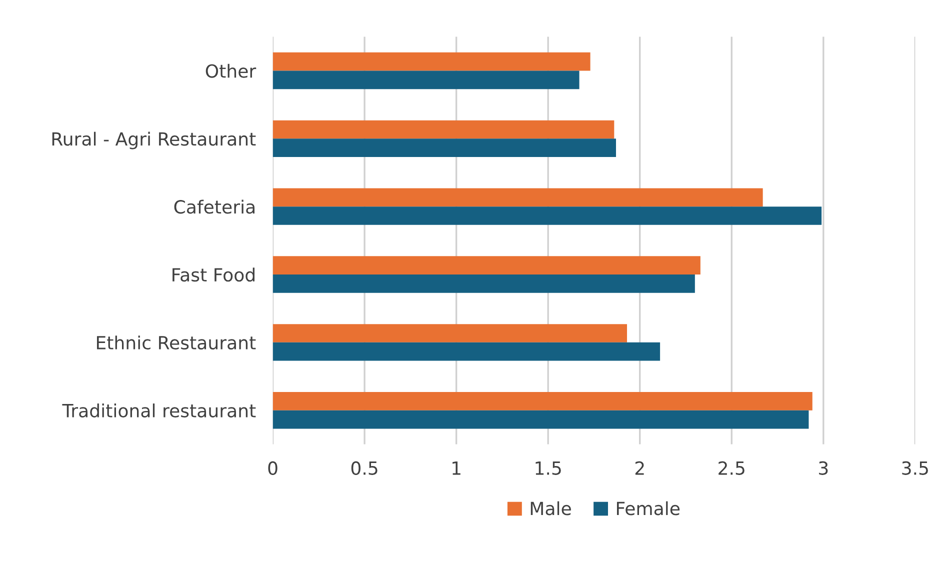  I want to click on x-tick-label: 0, so click(273, 468).